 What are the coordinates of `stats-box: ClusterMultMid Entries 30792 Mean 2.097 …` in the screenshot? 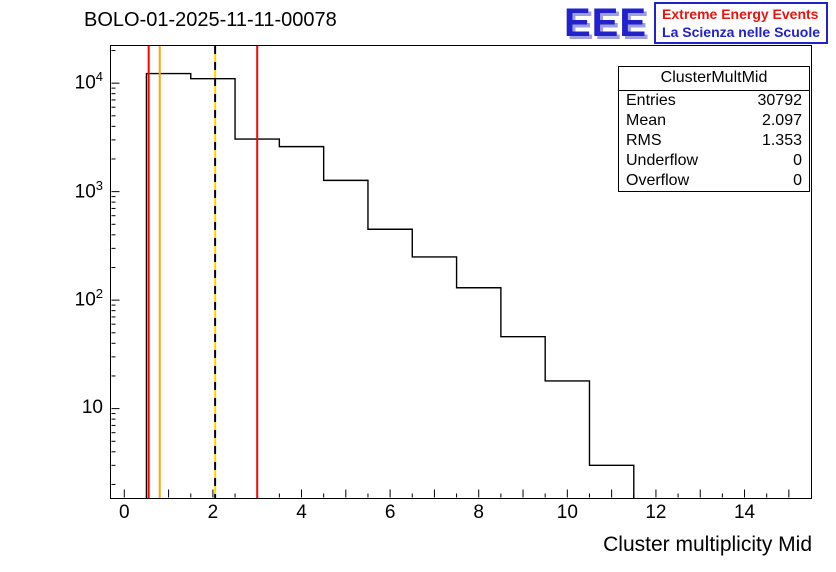 It's located at (714, 129).